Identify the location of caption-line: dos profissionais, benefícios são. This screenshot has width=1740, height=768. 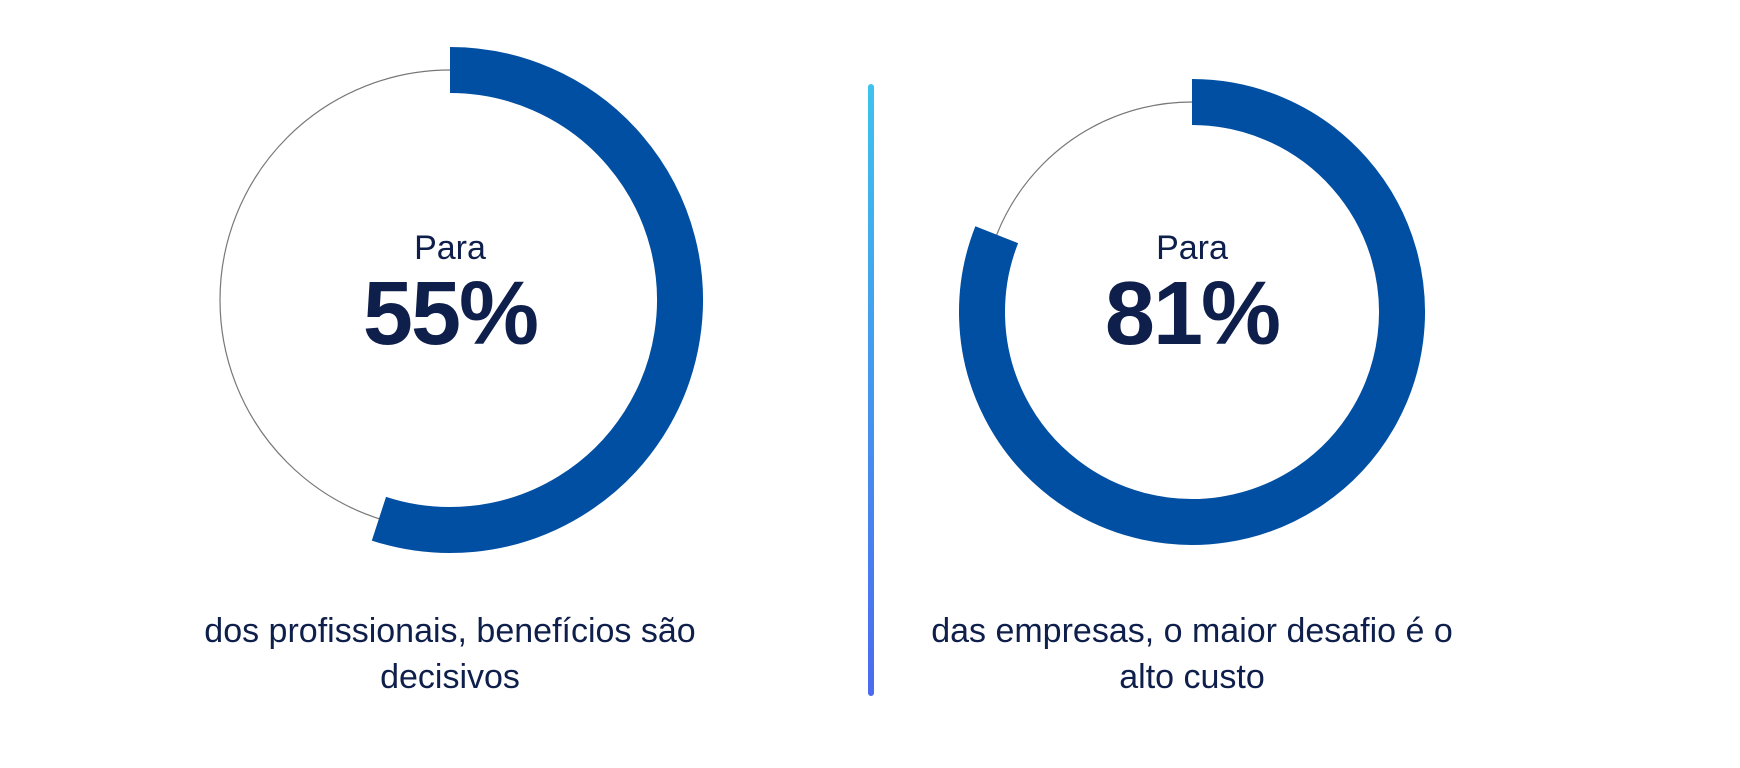
(450, 631).